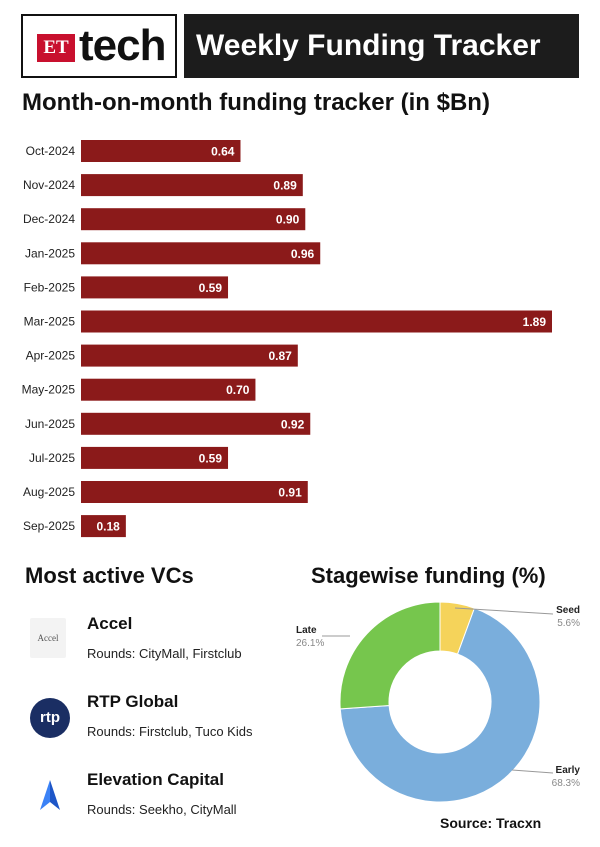  I want to click on bar-category-label: Feb-2025, so click(50, 287).